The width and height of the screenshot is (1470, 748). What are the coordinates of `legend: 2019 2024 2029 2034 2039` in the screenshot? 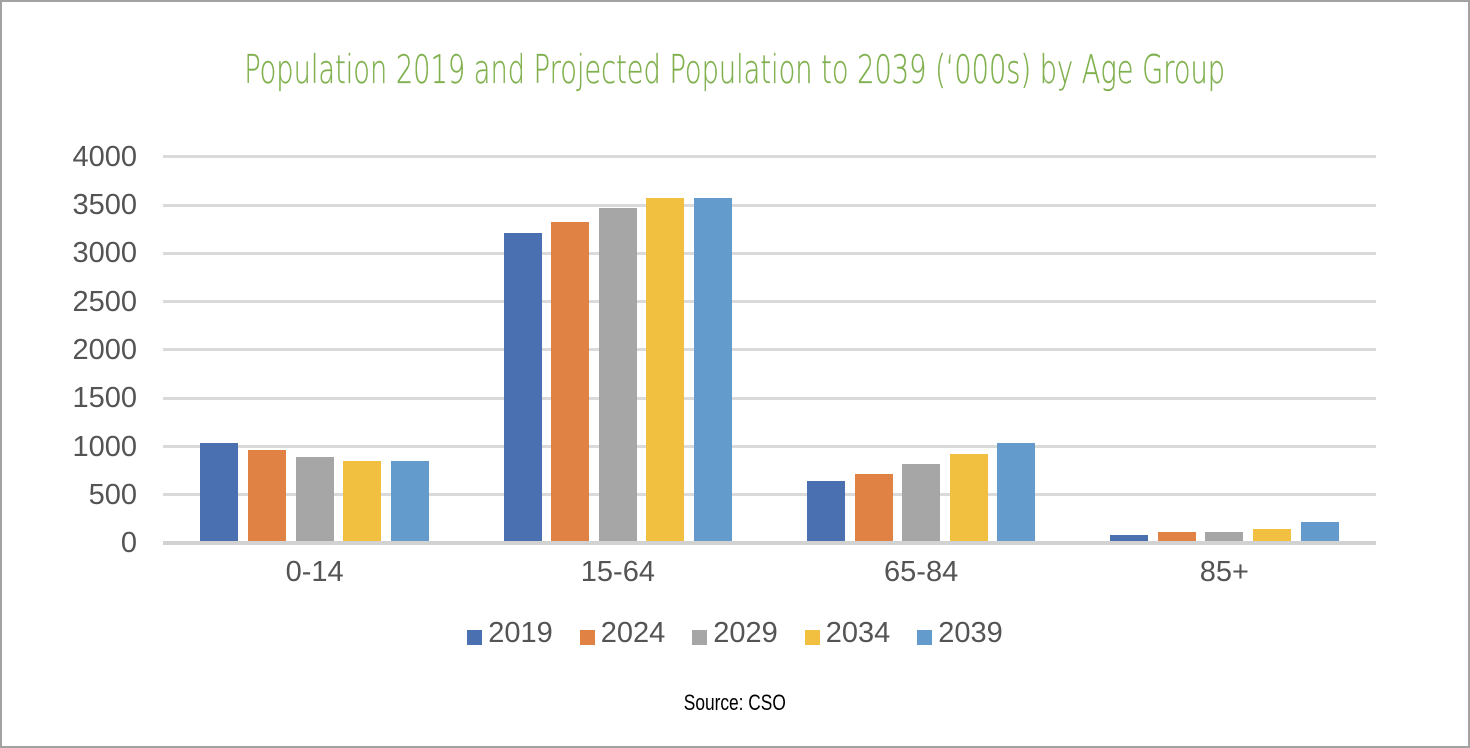 It's located at (735, 633).